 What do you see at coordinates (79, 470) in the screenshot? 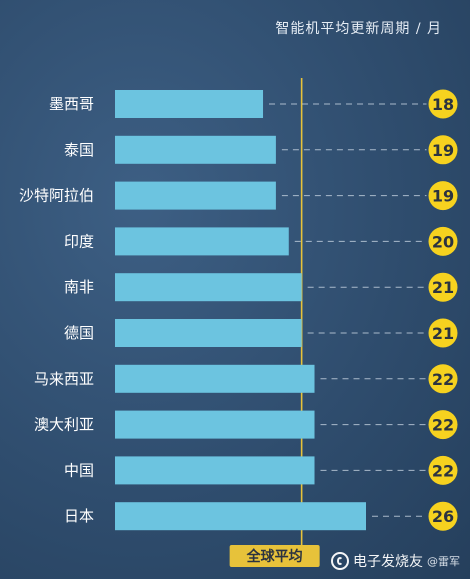
I see `category-label: 中国` at bounding box center [79, 470].